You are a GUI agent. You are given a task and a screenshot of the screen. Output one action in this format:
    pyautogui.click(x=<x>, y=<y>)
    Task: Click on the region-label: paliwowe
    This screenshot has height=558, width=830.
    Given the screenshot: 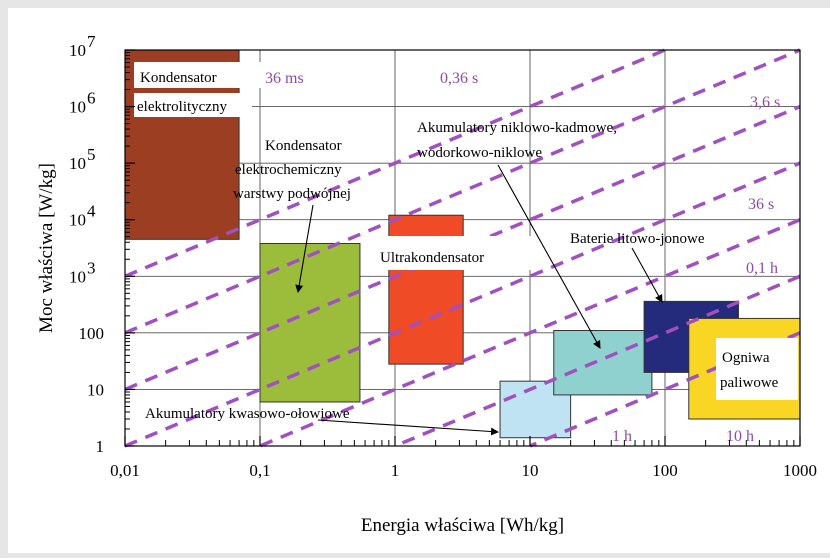 What is the action you would take?
    pyautogui.click(x=749, y=383)
    